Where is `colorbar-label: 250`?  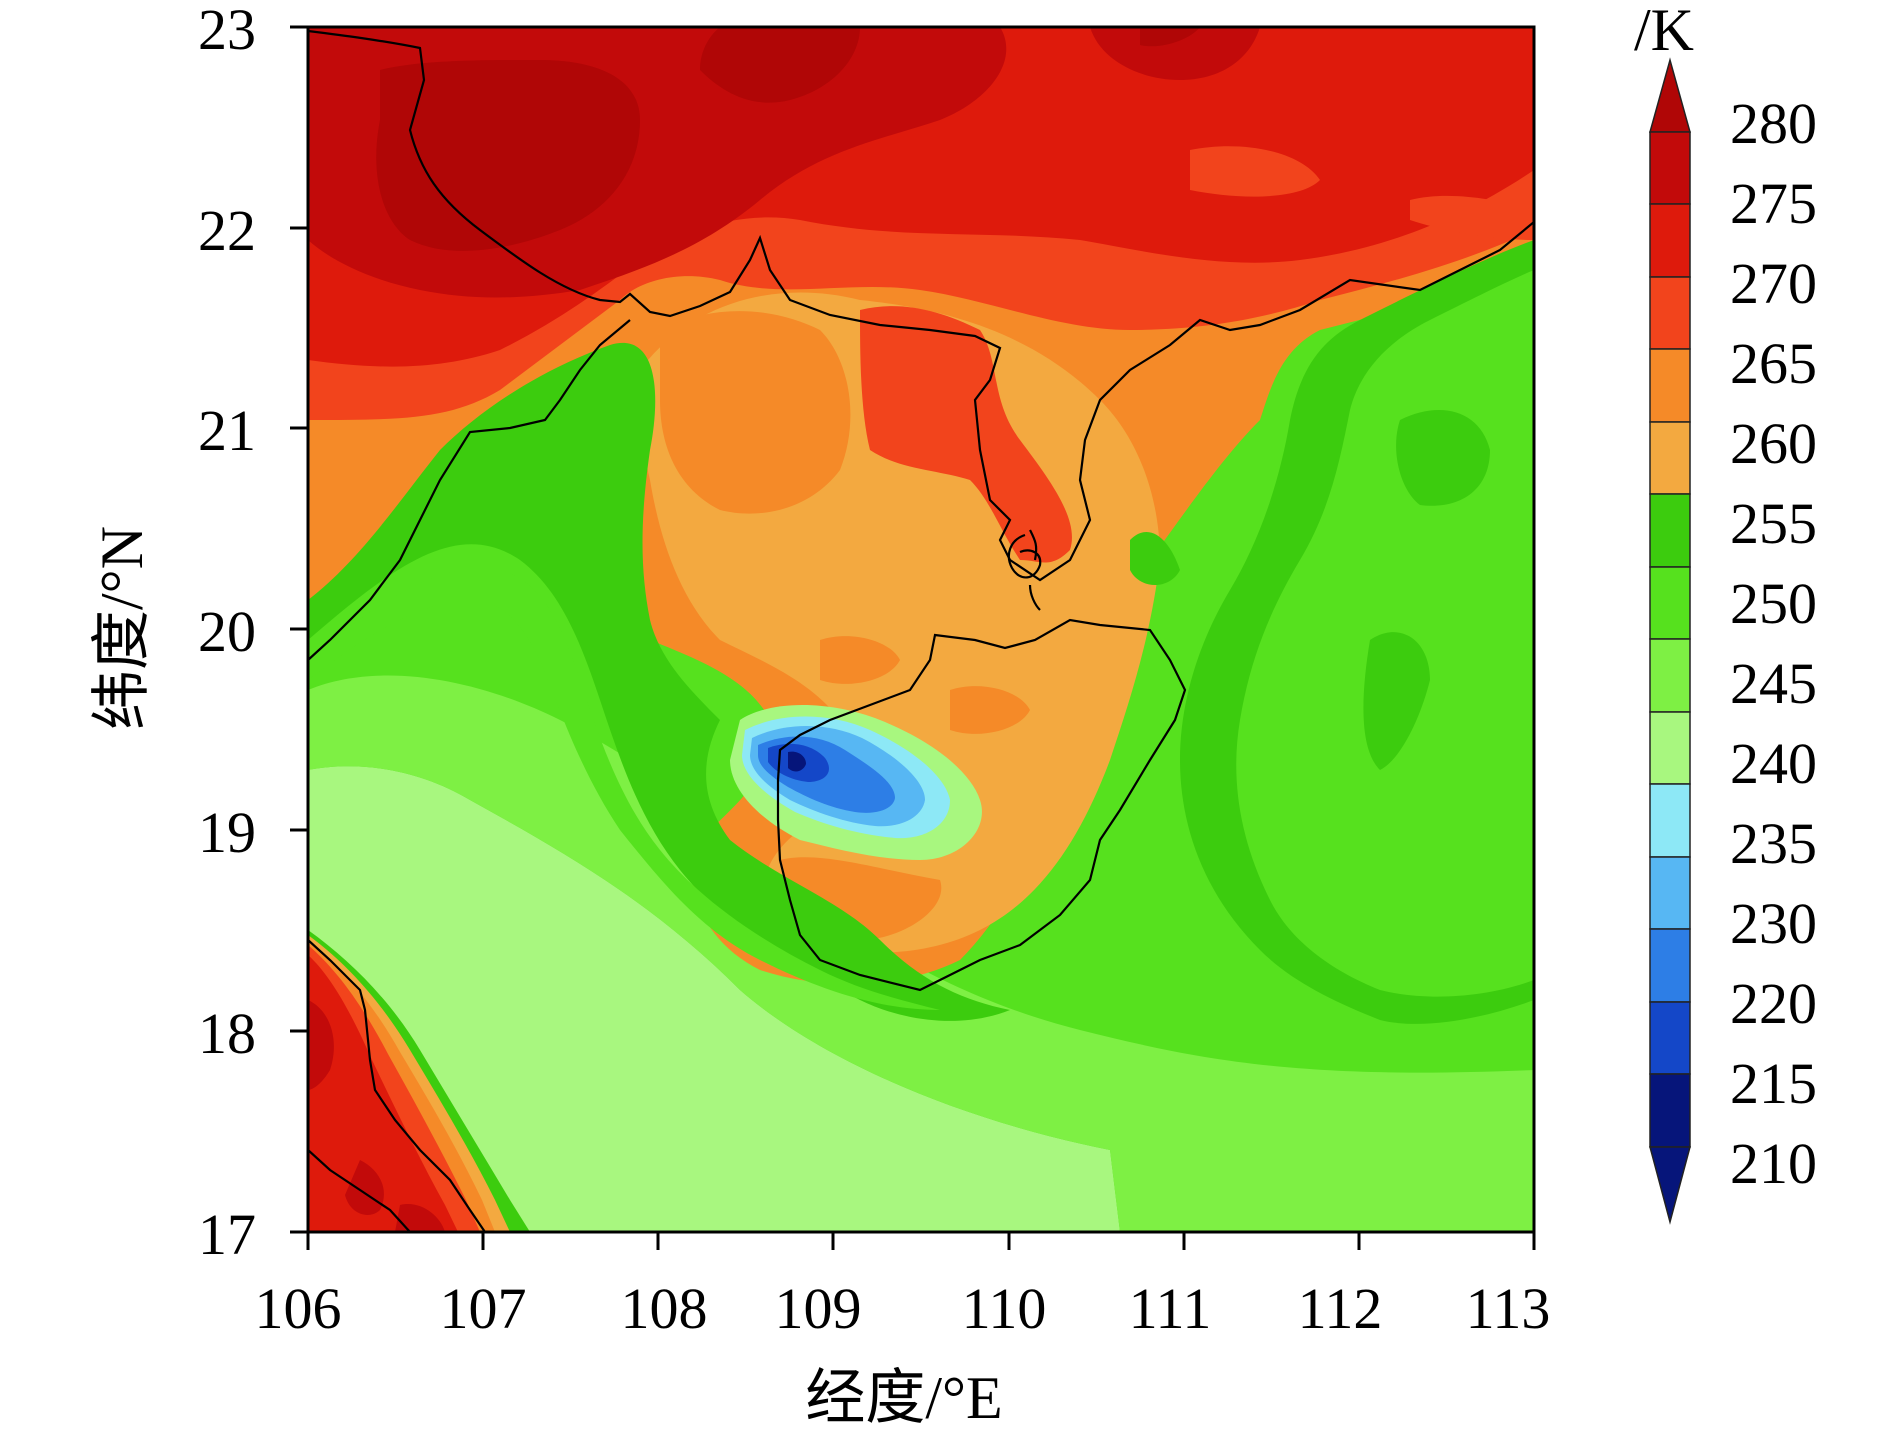 colorbar-label: 250 is located at coordinates (1773, 603).